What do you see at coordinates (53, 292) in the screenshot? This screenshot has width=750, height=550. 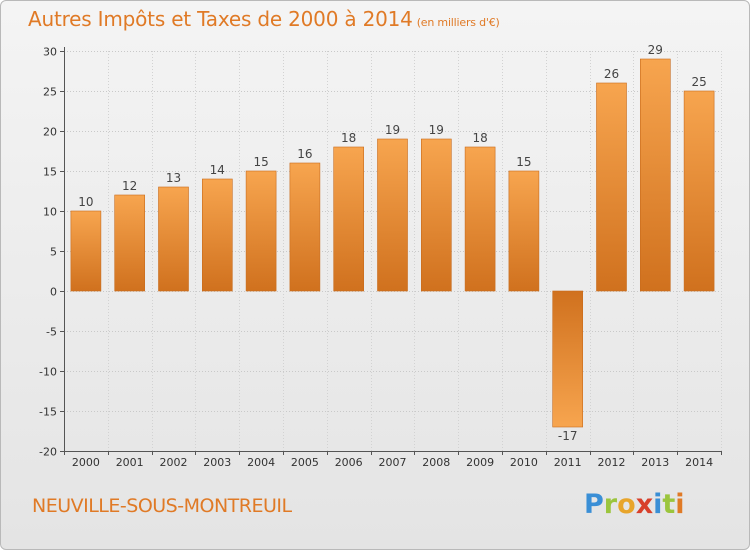 I see `y-tick-label: 0` at bounding box center [53, 292].